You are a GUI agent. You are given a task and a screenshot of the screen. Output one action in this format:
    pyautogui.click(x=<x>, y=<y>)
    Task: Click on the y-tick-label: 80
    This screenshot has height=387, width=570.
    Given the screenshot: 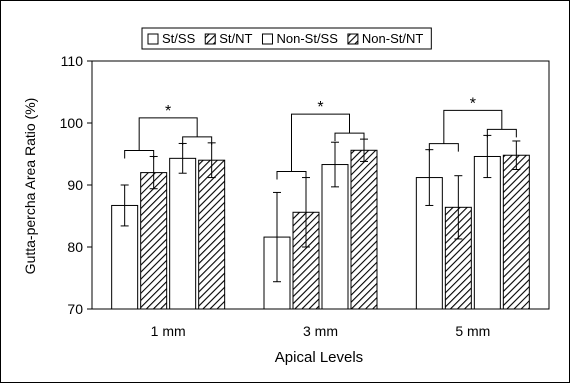 What is the action you would take?
    pyautogui.click(x=75, y=247)
    